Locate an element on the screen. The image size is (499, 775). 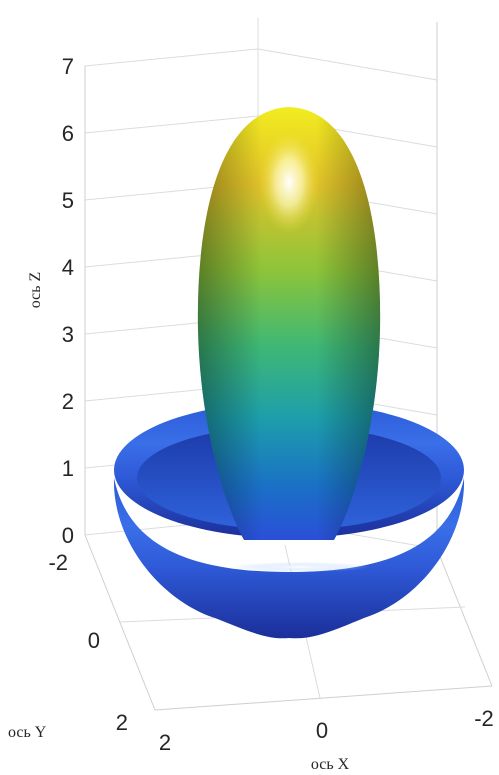
z-tick-label: 4 is located at coordinates (68, 267).